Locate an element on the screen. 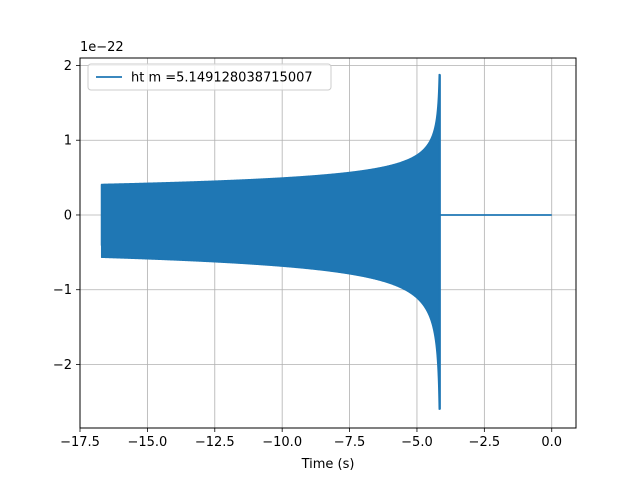 Image resolution: width=640 pixels, height=480 pixels. legend-entry-label: ht m =5.149128038715007 is located at coordinates (222, 78).